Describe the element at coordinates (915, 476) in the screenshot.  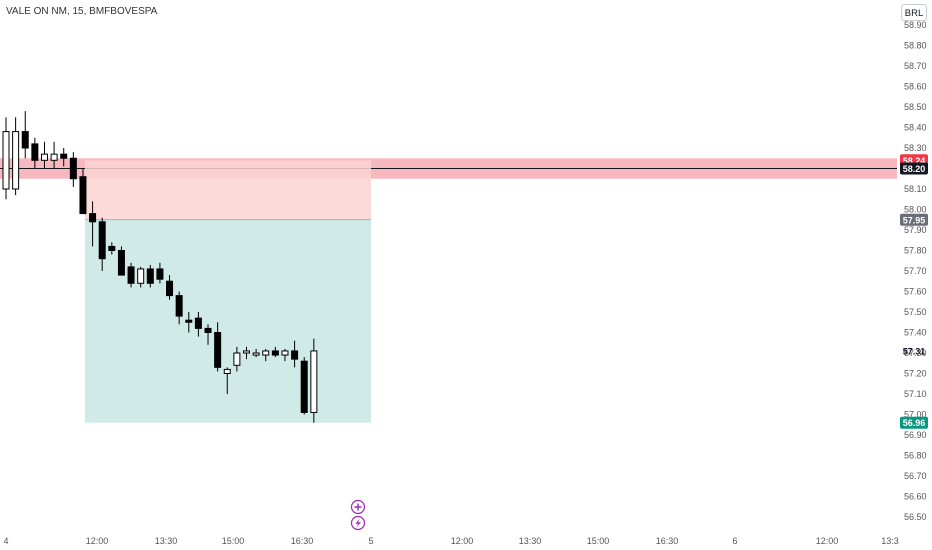
I see `y-tick-label: 56.70` at that location.